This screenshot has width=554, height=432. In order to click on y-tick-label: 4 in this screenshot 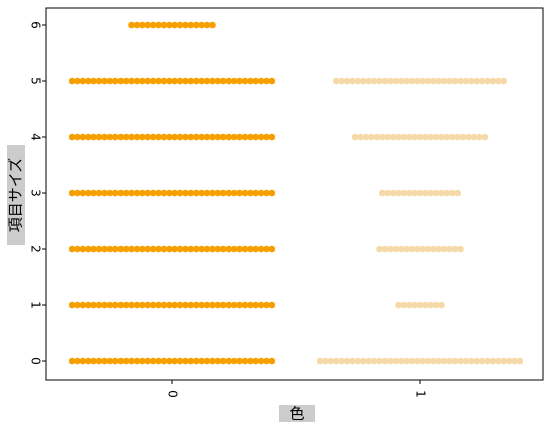, I will do `click(36, 137)`.